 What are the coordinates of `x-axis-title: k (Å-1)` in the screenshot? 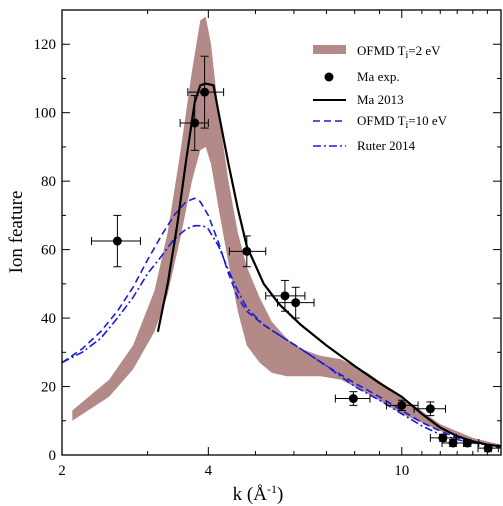 It's located at (258, 493).